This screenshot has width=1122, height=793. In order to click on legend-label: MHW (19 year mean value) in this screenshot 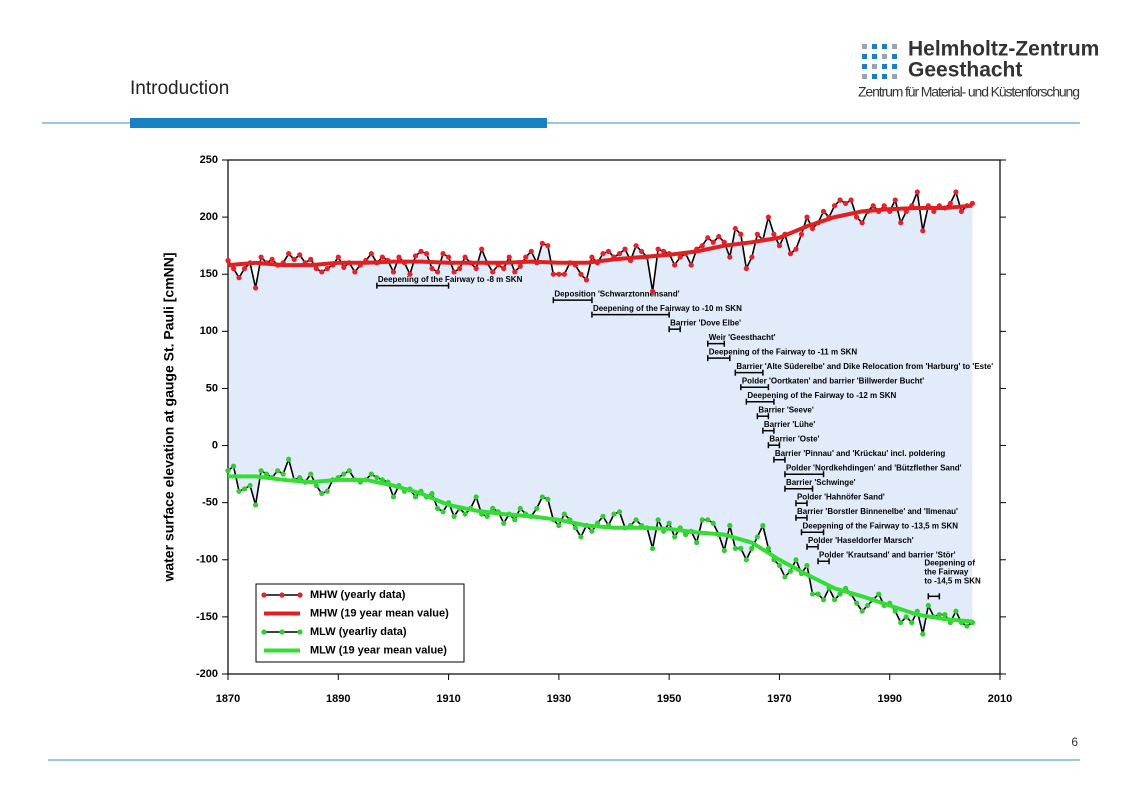, I will do `click(379, 613)`.